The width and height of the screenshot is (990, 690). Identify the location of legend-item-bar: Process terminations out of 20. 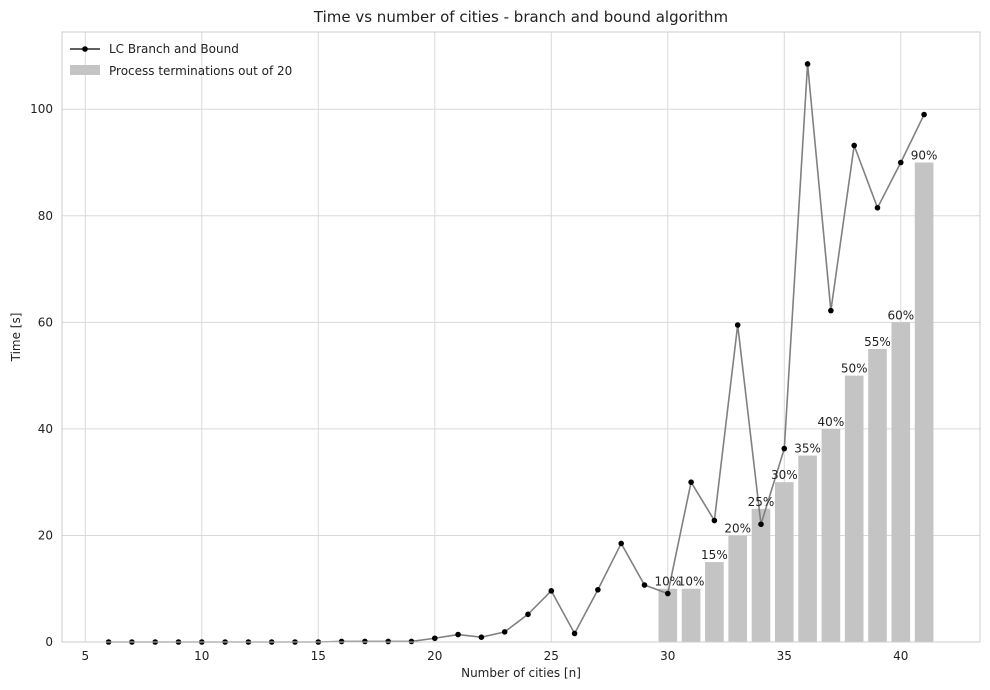
(181, 71).